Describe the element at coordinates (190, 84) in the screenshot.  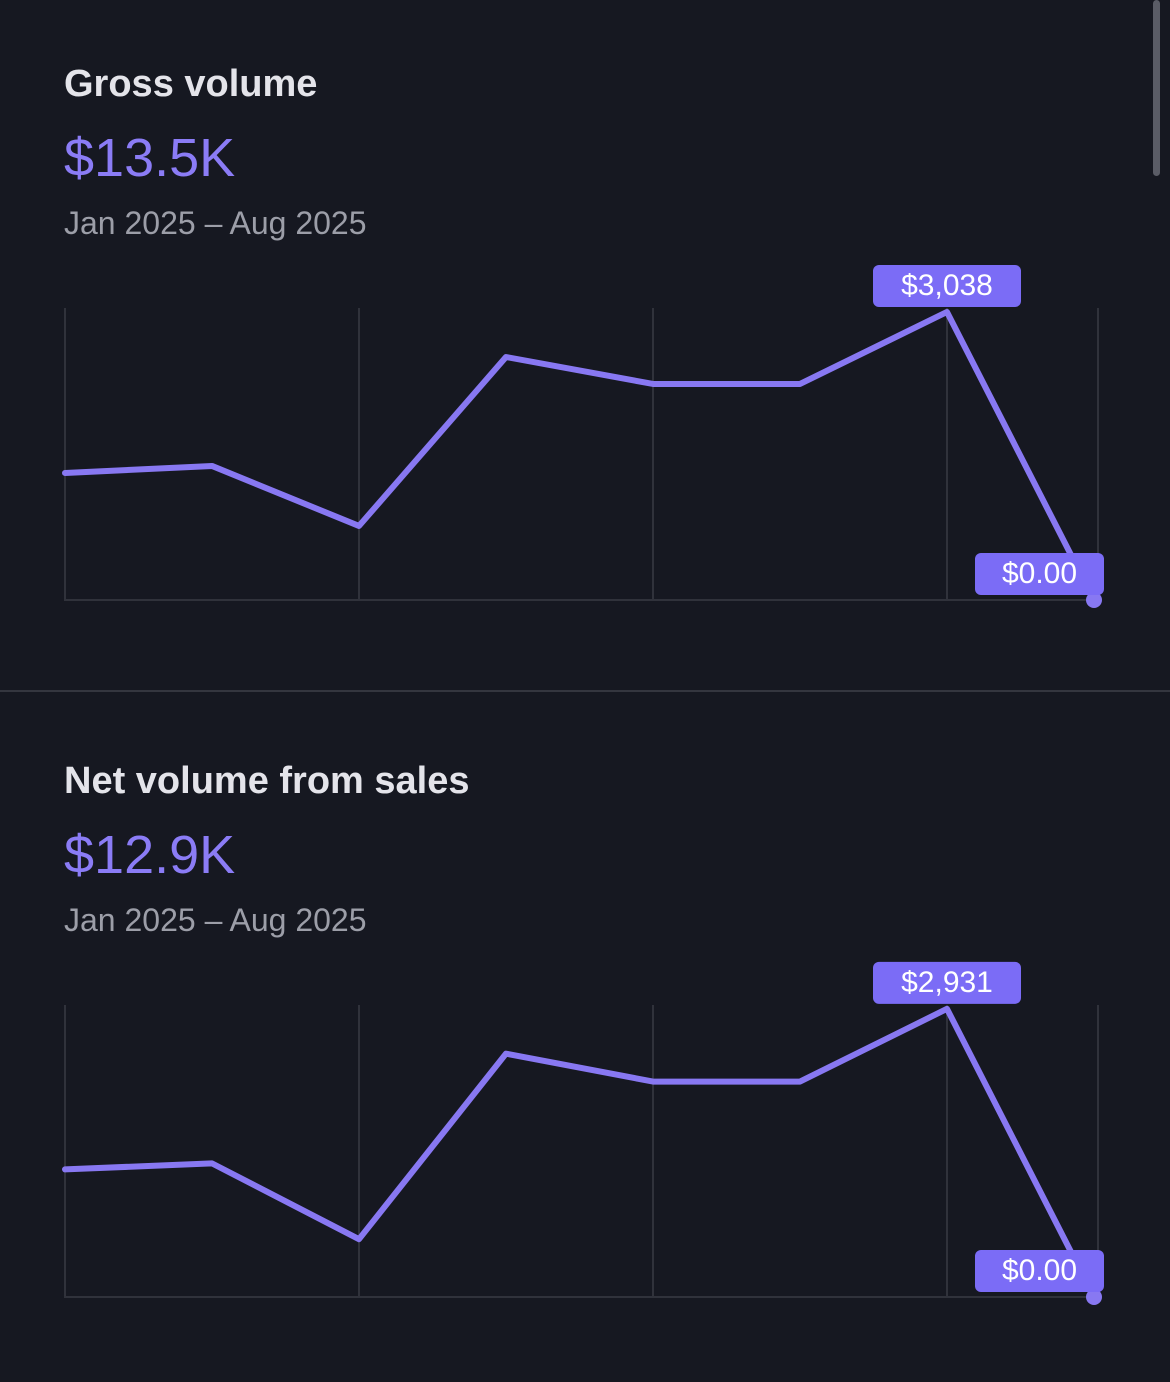
I see `chart-title: Gross volume` at that location.